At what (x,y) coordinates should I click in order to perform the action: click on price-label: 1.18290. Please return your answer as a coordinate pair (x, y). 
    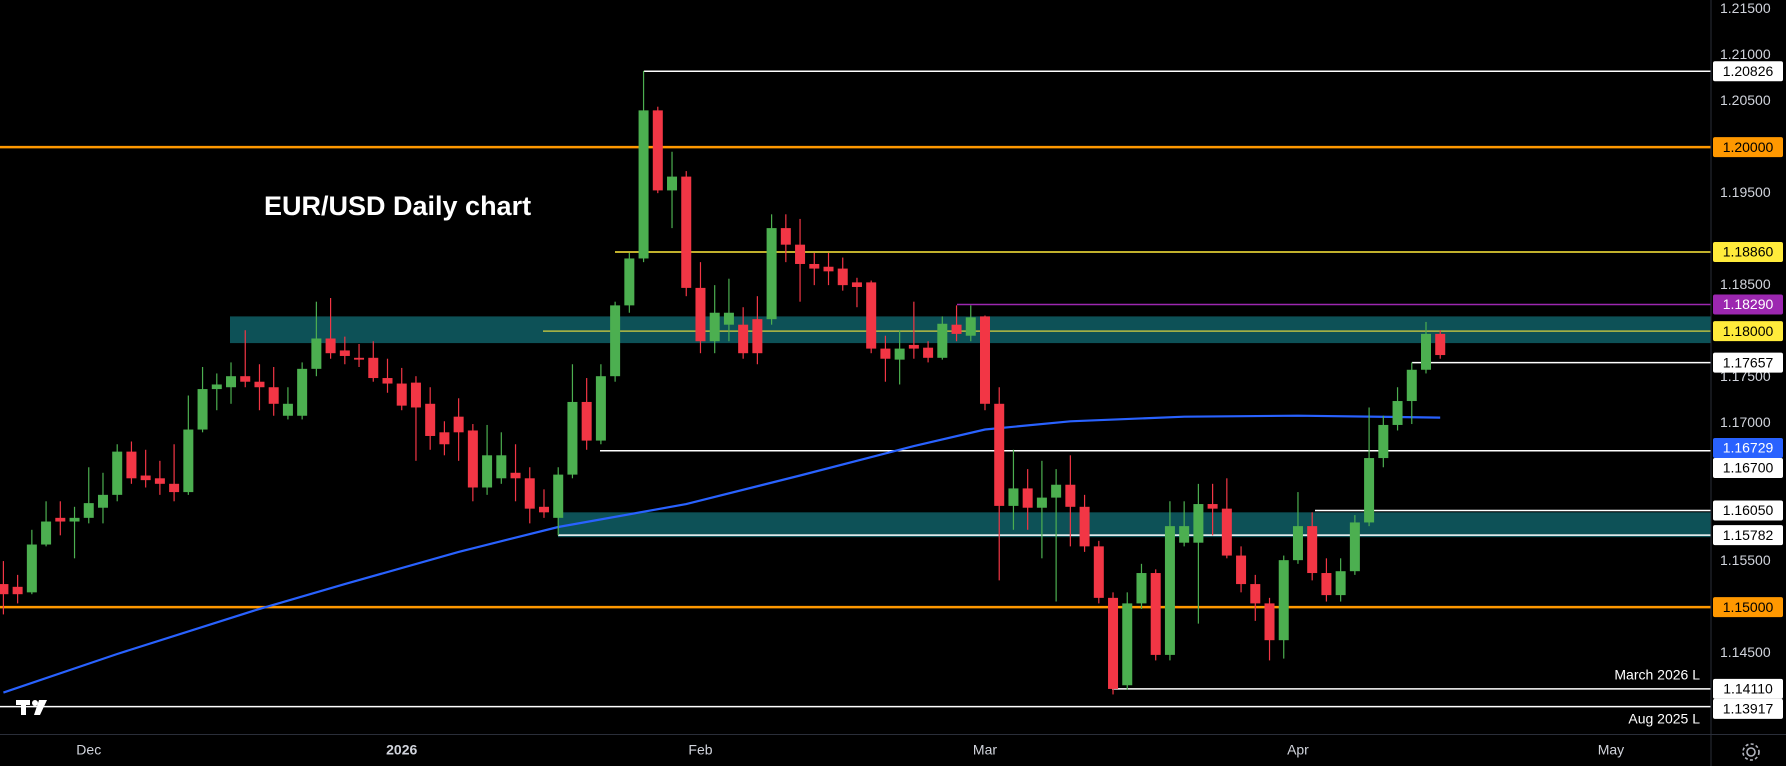
    Looking at the image, I should click on (1748, 304).